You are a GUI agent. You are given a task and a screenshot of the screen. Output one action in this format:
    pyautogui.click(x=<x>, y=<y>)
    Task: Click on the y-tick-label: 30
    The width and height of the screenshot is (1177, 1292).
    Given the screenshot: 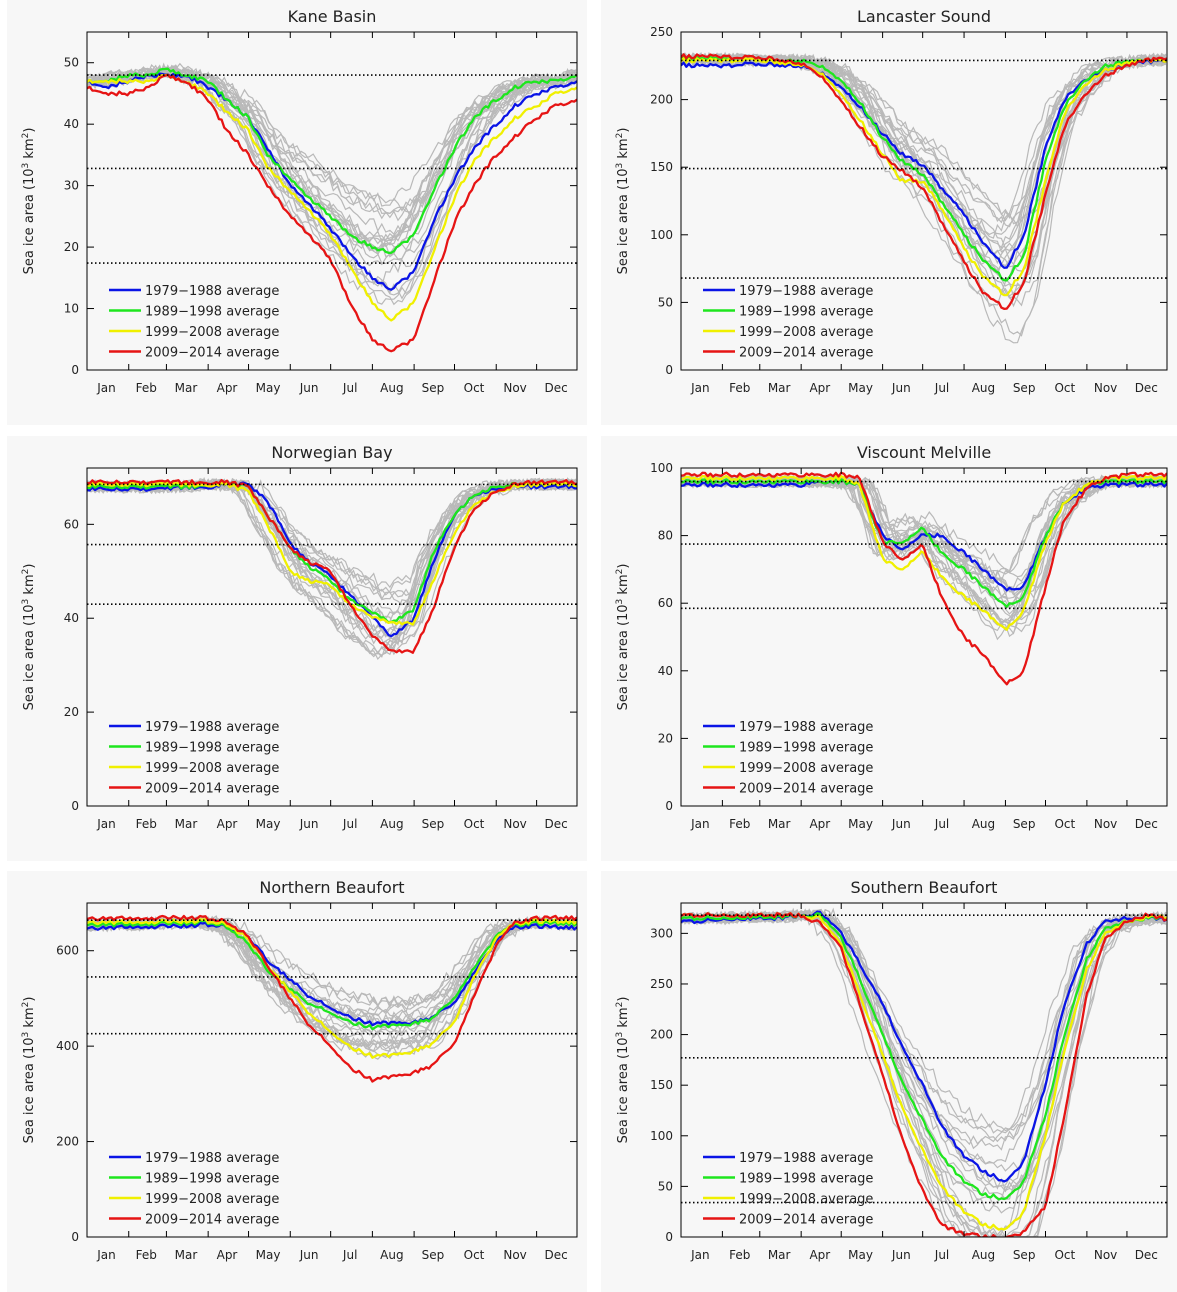 What is the action you would take?
    pyautogui.click(x=71, y=186)
    